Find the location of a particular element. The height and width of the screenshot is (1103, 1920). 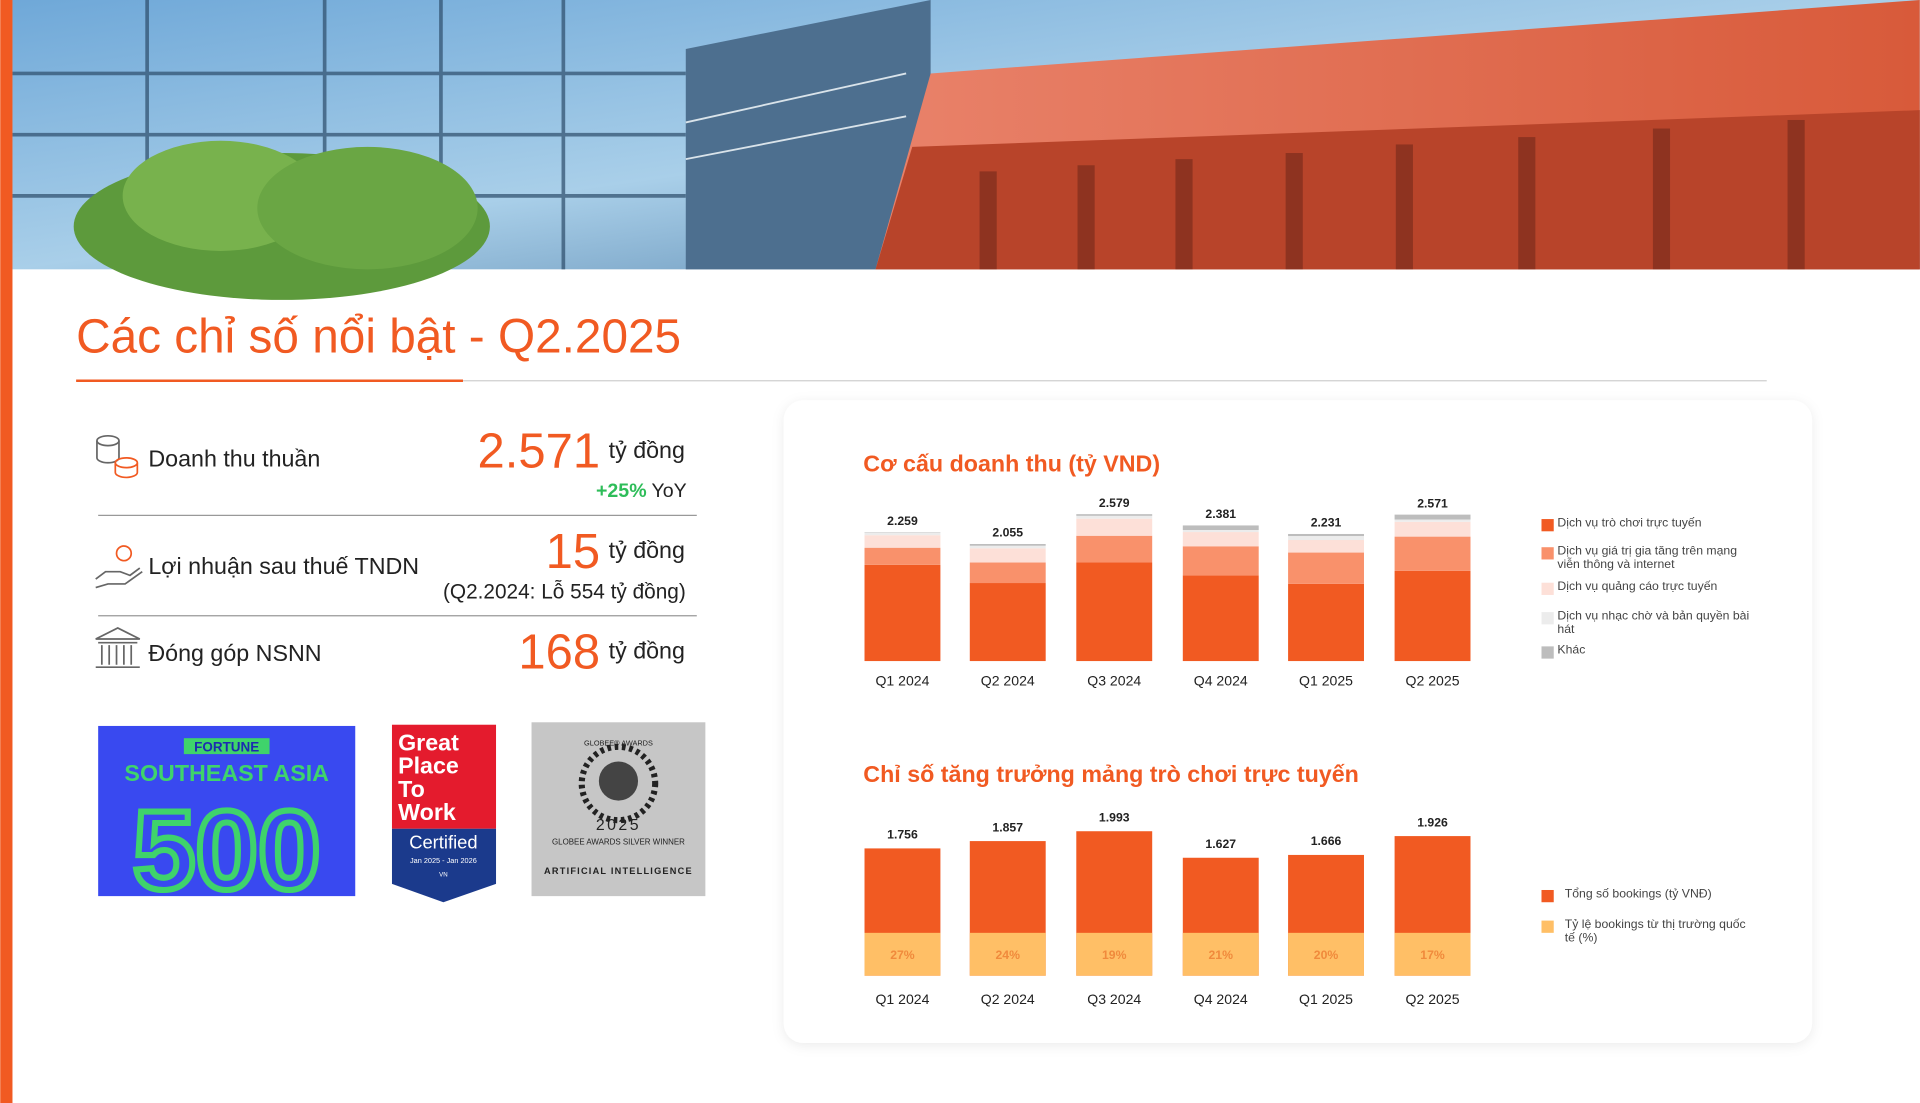

legend-label: Dịch vụ quảng cáo trực tuyến is located at coordinates (1637, 587).